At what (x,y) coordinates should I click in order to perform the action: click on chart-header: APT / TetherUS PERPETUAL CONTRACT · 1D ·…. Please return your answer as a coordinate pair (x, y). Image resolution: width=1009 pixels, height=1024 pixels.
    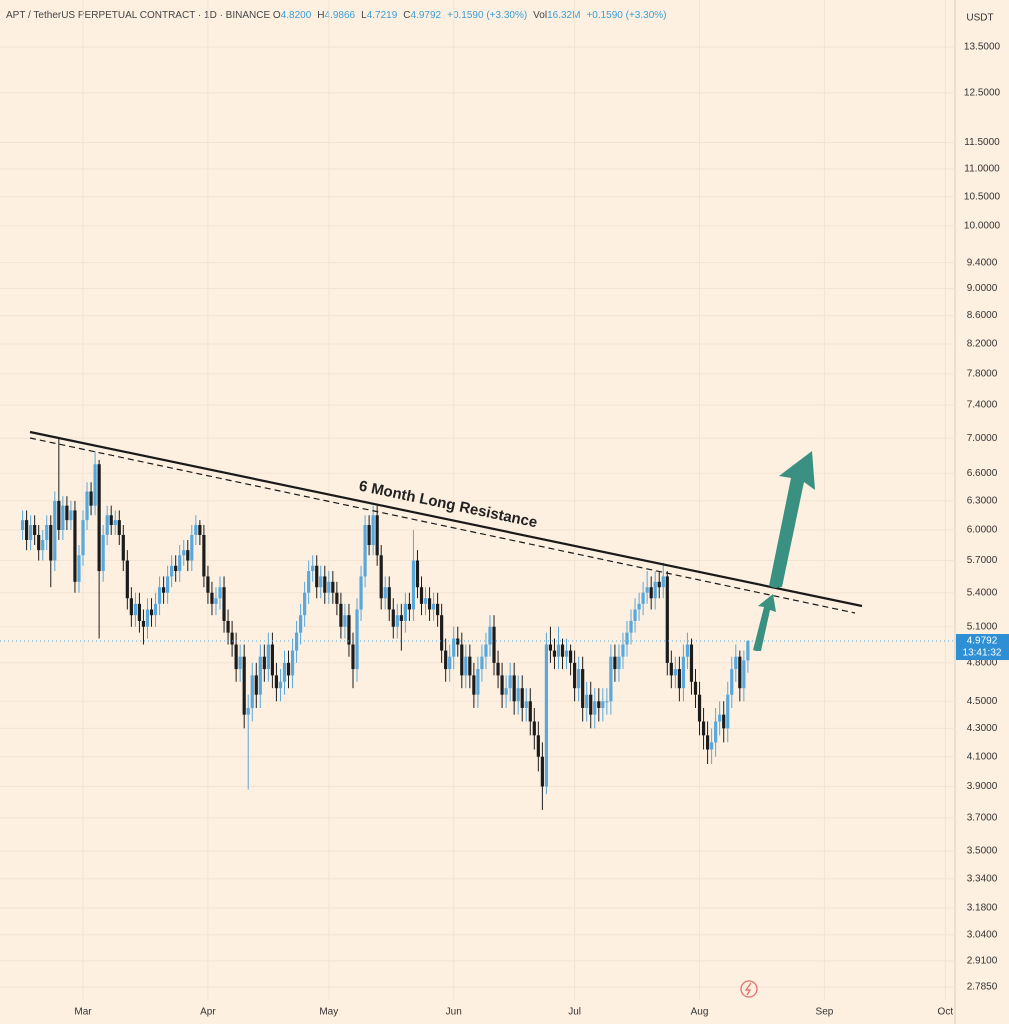
    Looking at the image, I should click on (339, 15).